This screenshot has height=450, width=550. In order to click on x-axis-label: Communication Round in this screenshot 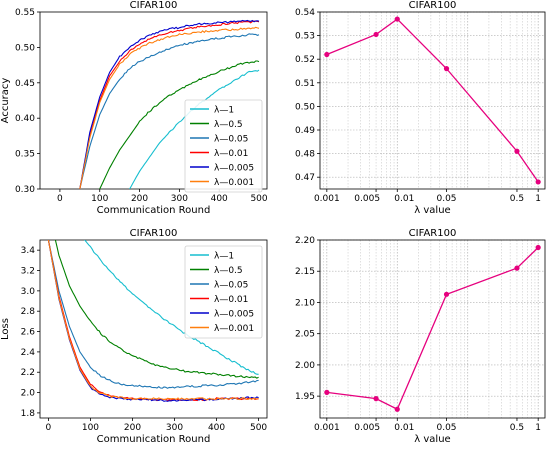, I will do `click(154, 210)`.